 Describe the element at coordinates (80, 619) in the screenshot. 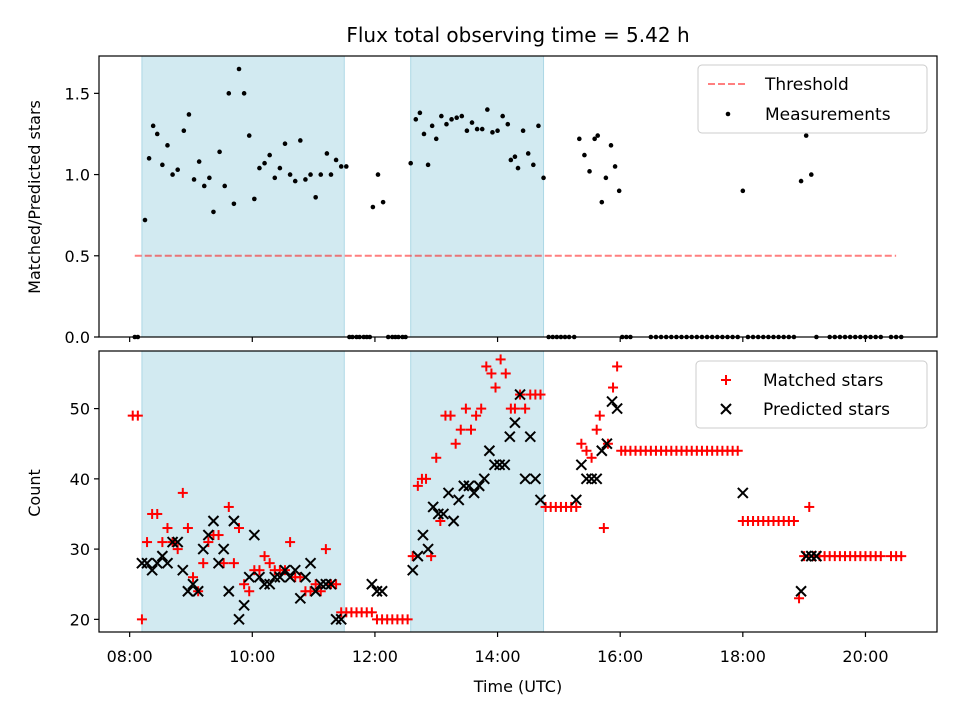

I see `y-tick-label: 20` at that location.